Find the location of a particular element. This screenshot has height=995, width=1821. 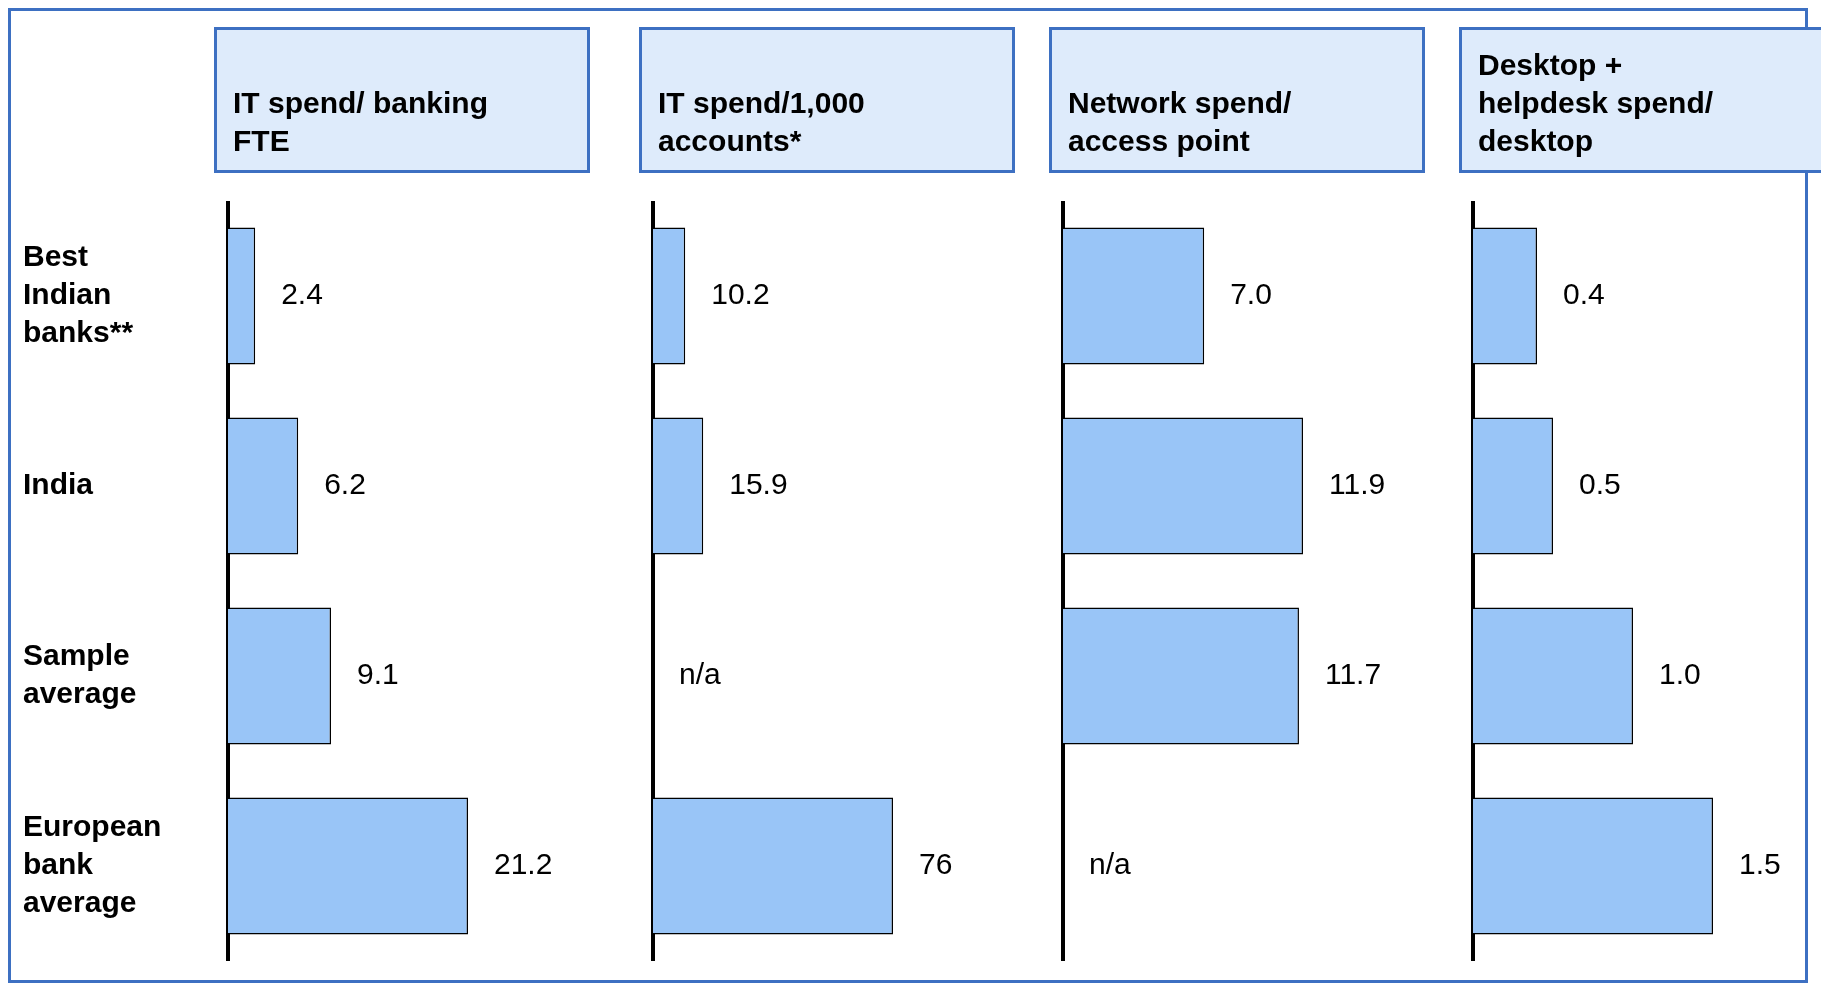

chart-title: Desktop + helpdesk spend/ desktop is located at coordinates (1596, 103).